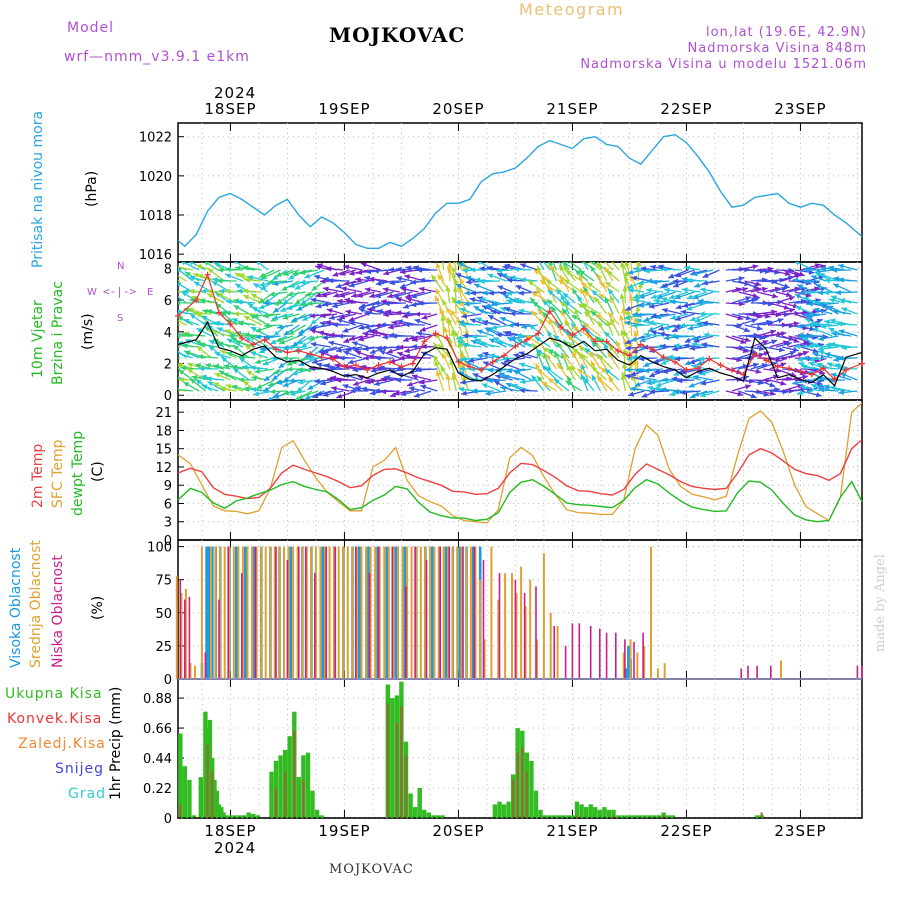 The height and width of the screenshot is (900, 900). What do you see at coordinates (245, 612) in the screenshot?
I see `high-cloud-bar` at bounding box center [245, 612].